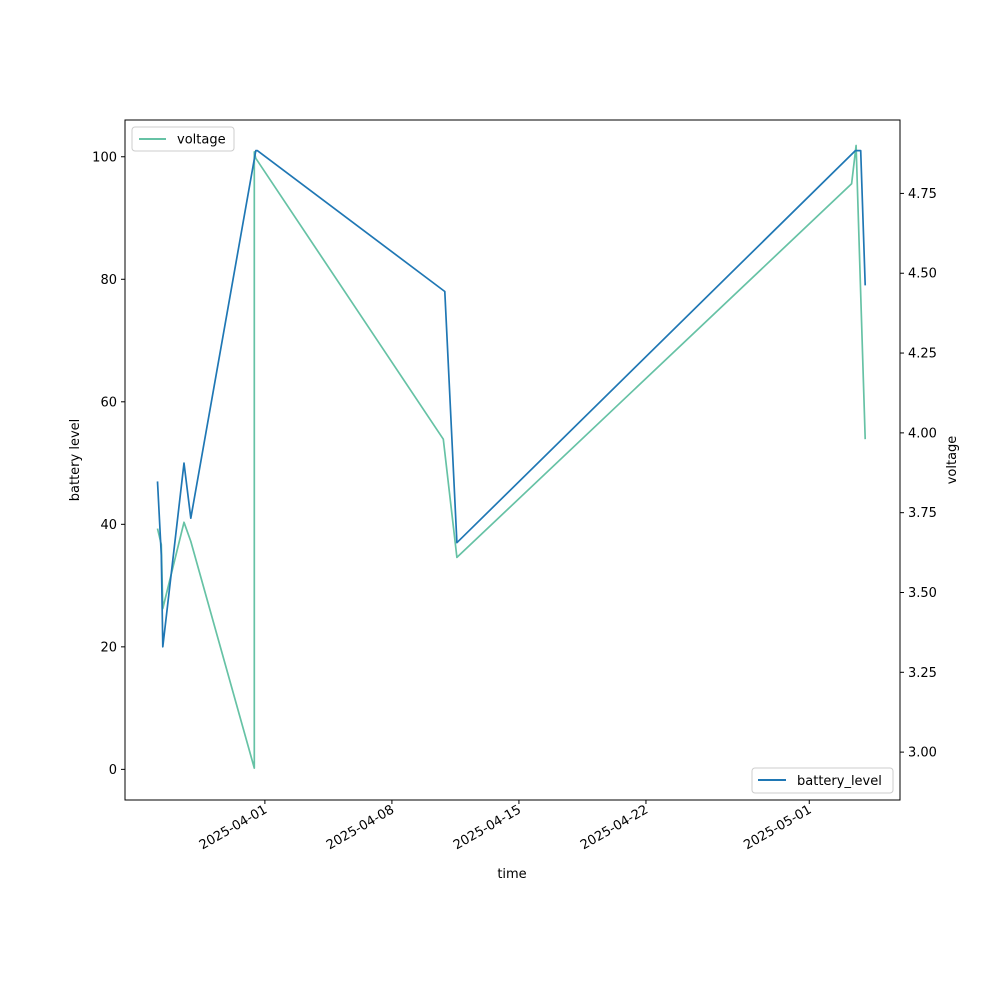  I want to click on legend-battery-level-label: battery_level, so click(839, 781).